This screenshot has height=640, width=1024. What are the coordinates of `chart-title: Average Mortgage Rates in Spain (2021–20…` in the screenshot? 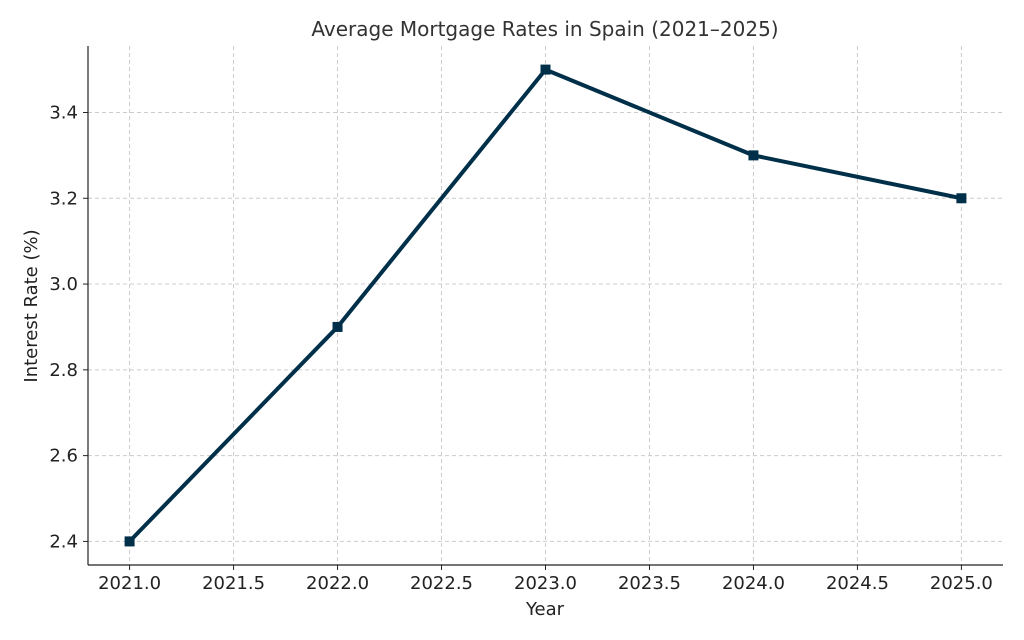 It's located at (544, 29).